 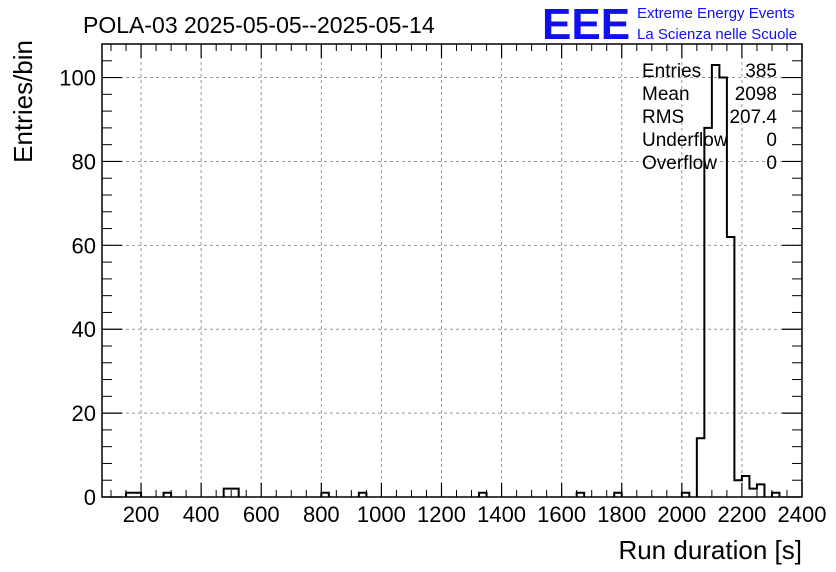 I want to click on eee-logo-line1: Extreme Energy Events, so click(x=716, y=13).